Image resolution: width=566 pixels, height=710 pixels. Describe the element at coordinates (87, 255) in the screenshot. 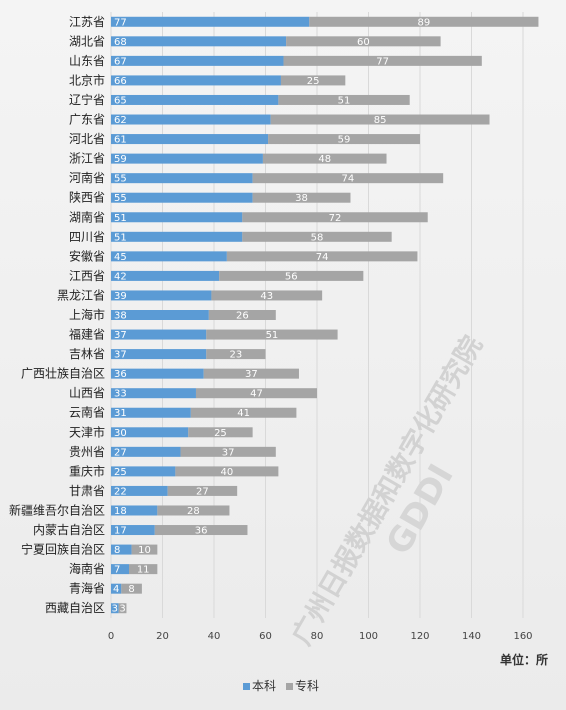

I see `category-label: 安徽省` at that location.